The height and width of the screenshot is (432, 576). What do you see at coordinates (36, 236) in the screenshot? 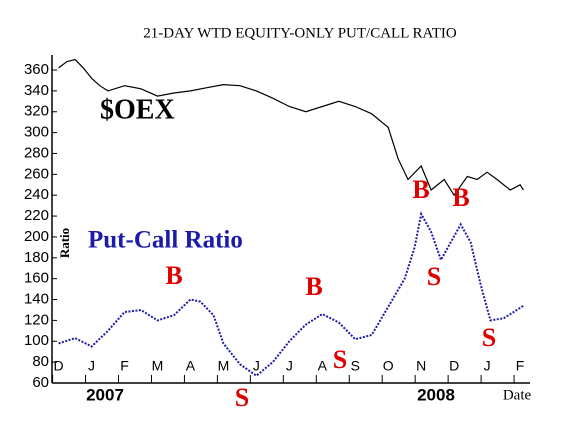
I see `y-tick-label: 200` at bounding box center [36, 236].